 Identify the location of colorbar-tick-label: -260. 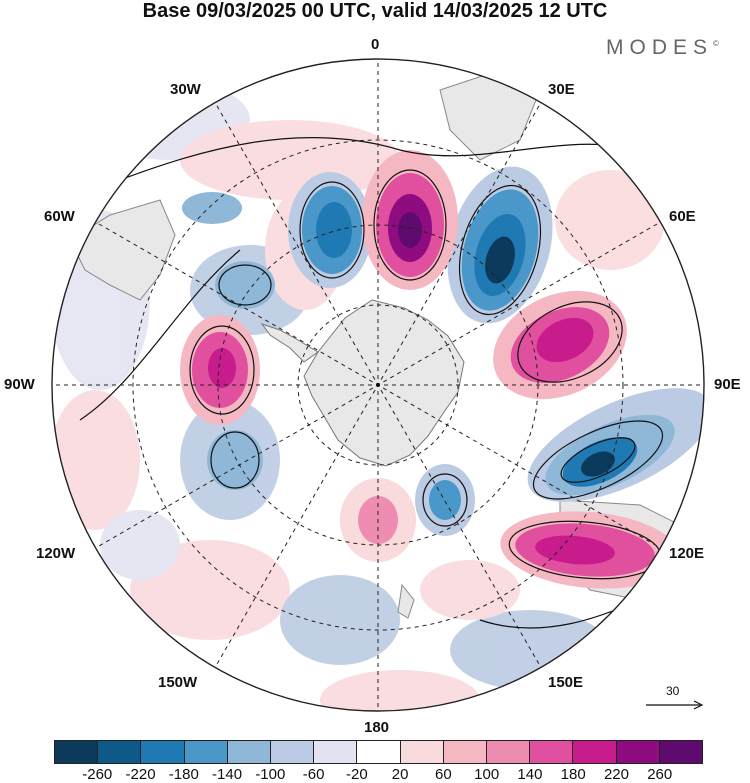
(97, 774).